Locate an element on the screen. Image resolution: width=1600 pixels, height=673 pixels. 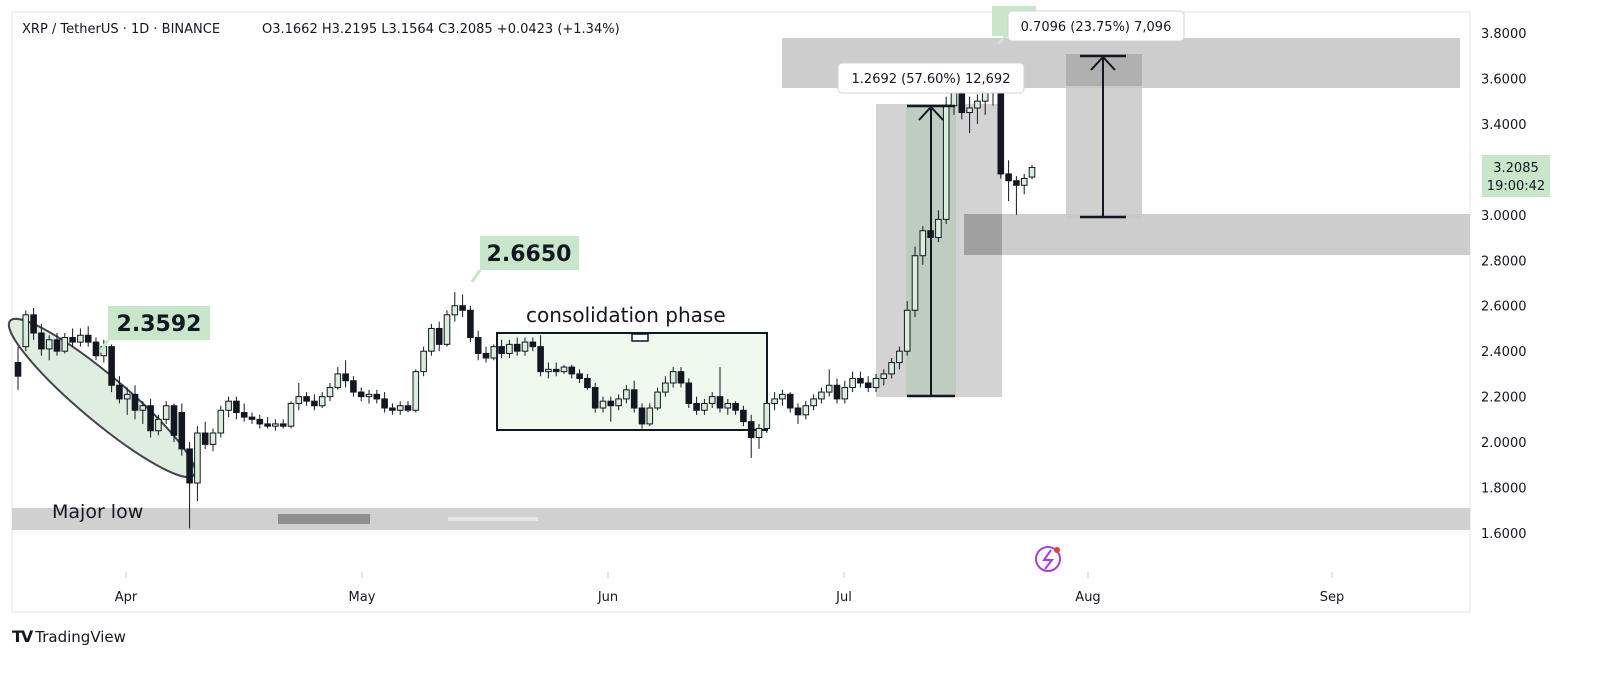
price-tick-label: 2.8000 is located at coordinates (1504, 261).